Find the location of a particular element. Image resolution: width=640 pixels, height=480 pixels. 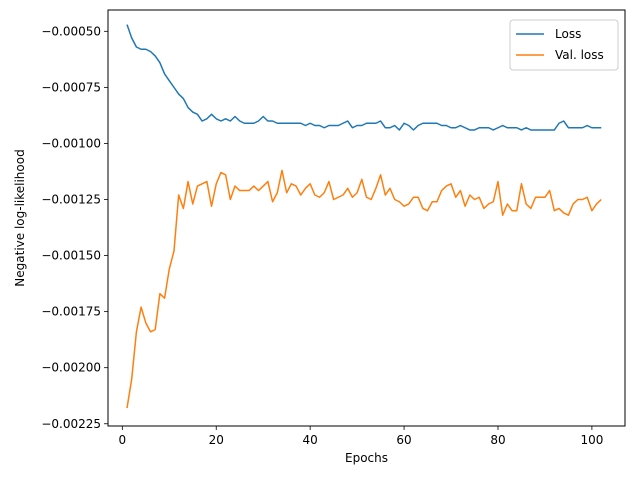

legend-box is located at coordinates (564, 45).